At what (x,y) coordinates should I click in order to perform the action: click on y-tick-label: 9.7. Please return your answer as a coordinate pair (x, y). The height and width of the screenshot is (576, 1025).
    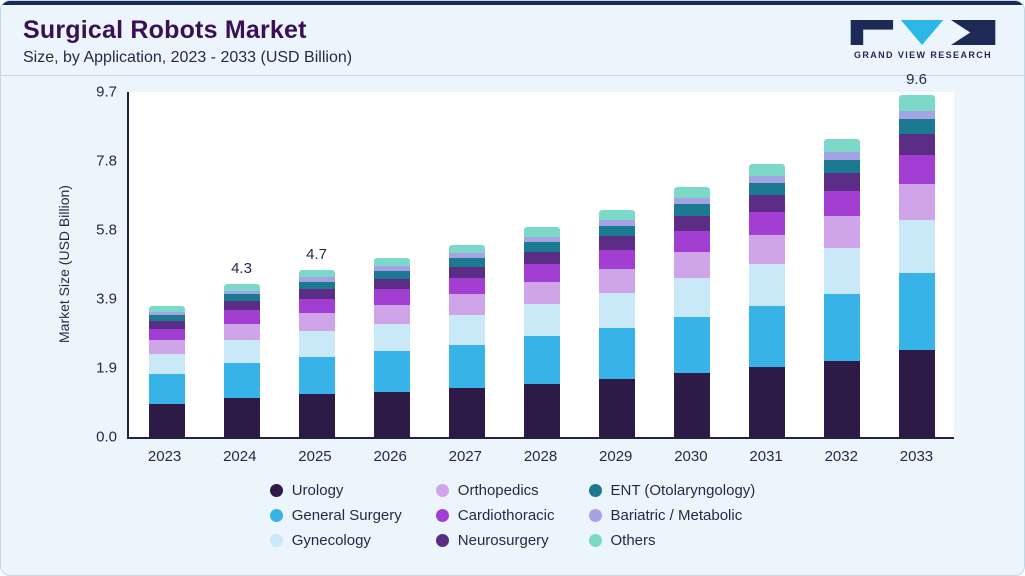
    Looking at the image, I should click on (106, 92).